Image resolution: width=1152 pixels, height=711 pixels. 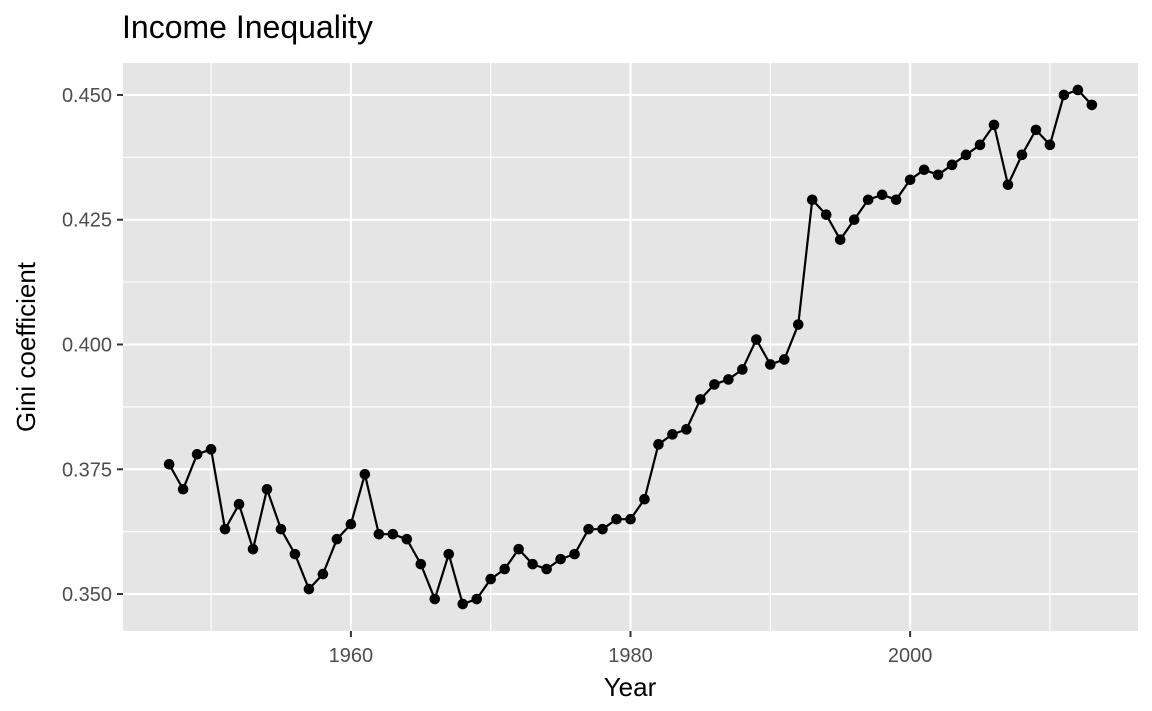 I want to click on x-tick-label: 2000, so click(x=910, y=656).